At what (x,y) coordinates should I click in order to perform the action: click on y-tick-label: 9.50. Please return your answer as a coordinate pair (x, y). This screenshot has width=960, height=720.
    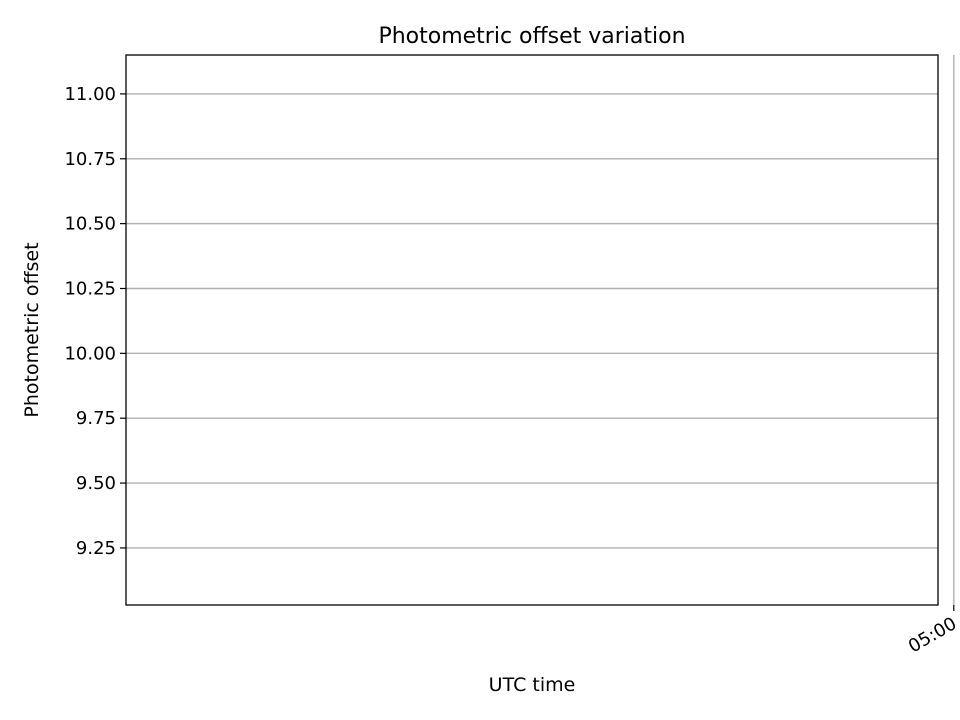
    Looking at the image, I should click on (96, 483).